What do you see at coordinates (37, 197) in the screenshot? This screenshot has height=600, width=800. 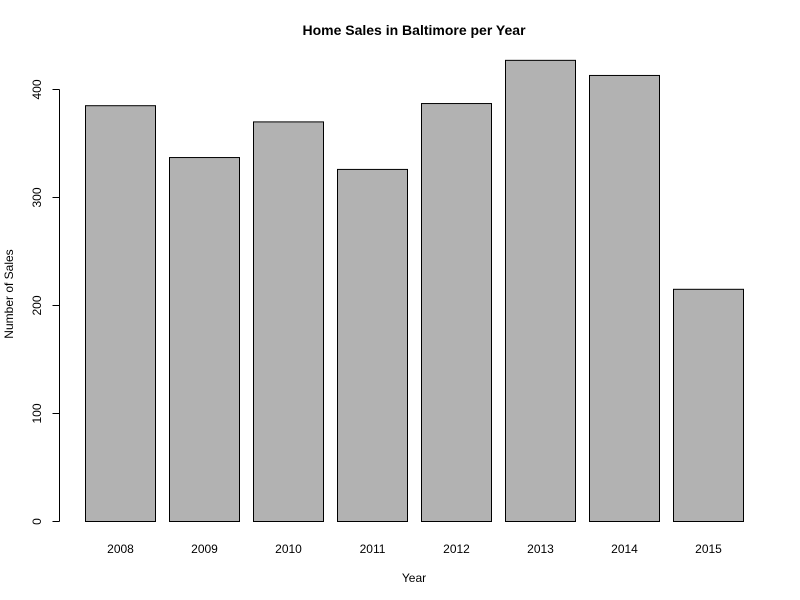 I see `y-tick-label: 300` at bounding box center [37, 197].